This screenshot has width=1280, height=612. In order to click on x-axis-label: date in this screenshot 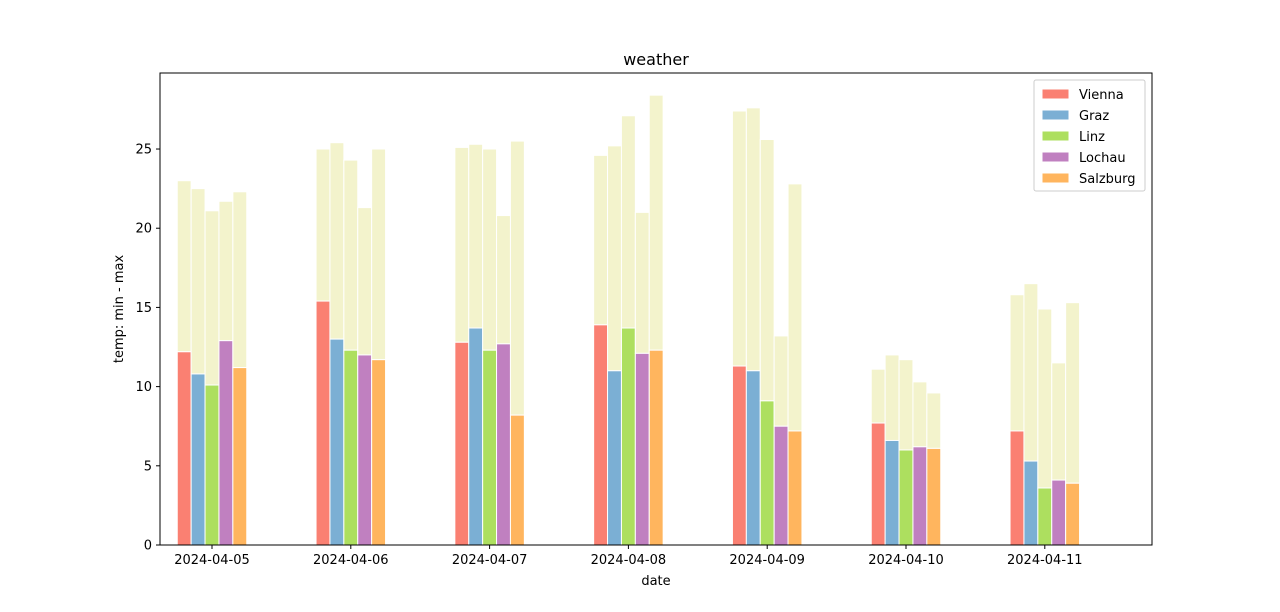, I will do `click(655, 581)`.